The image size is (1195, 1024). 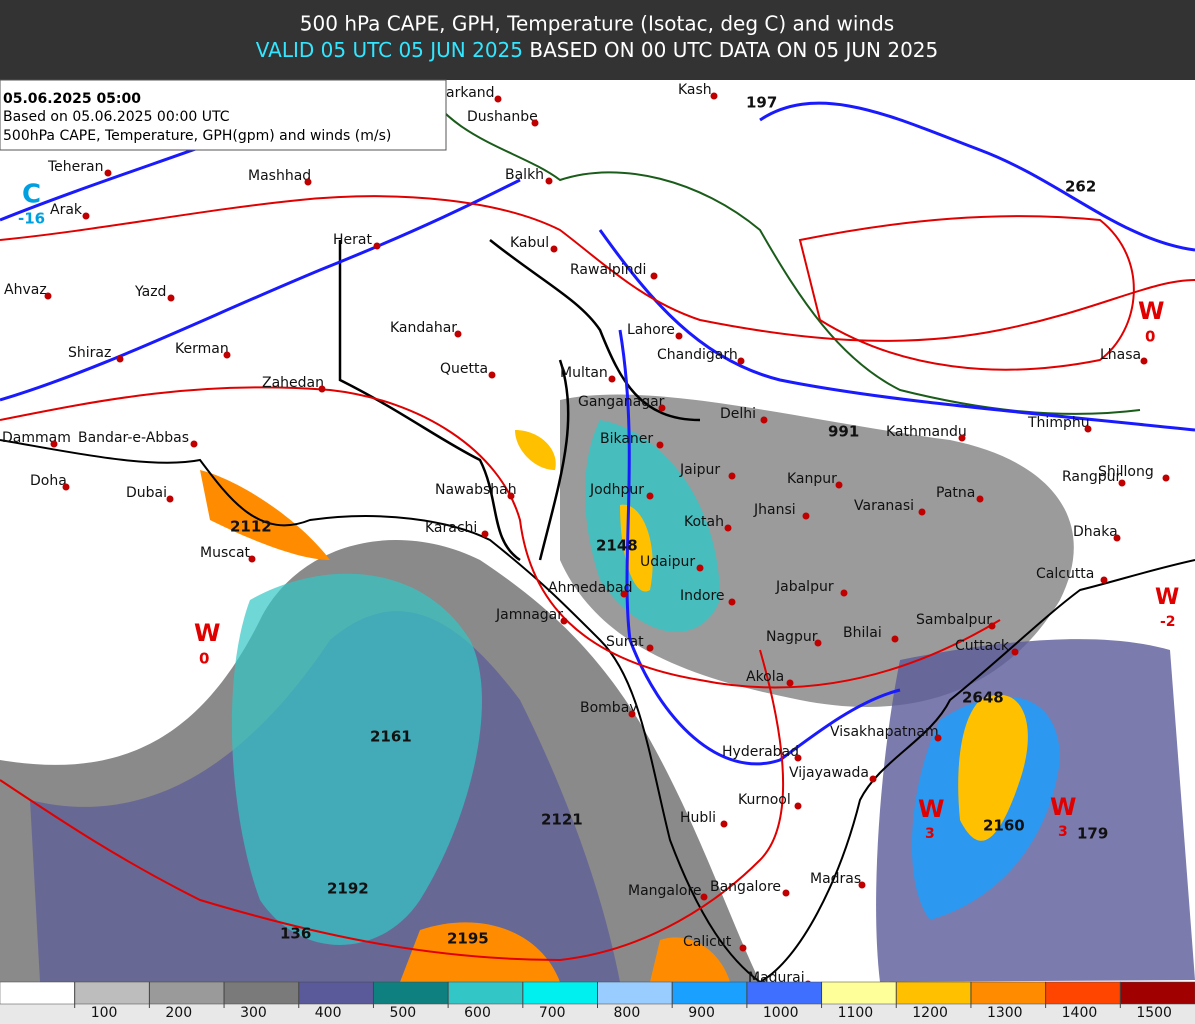 I want to click on city-label: Nagpur, so click(x=792, y=637).